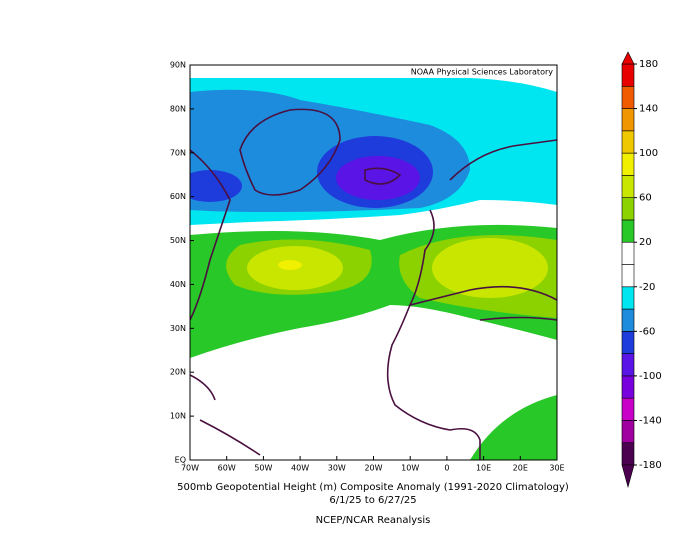 This screenshot has height=542, width=700. What do you see at coordinates (227, 468) in the screenshot?
I see `x-tick-label: 60W` at bounding box center [227, 468].